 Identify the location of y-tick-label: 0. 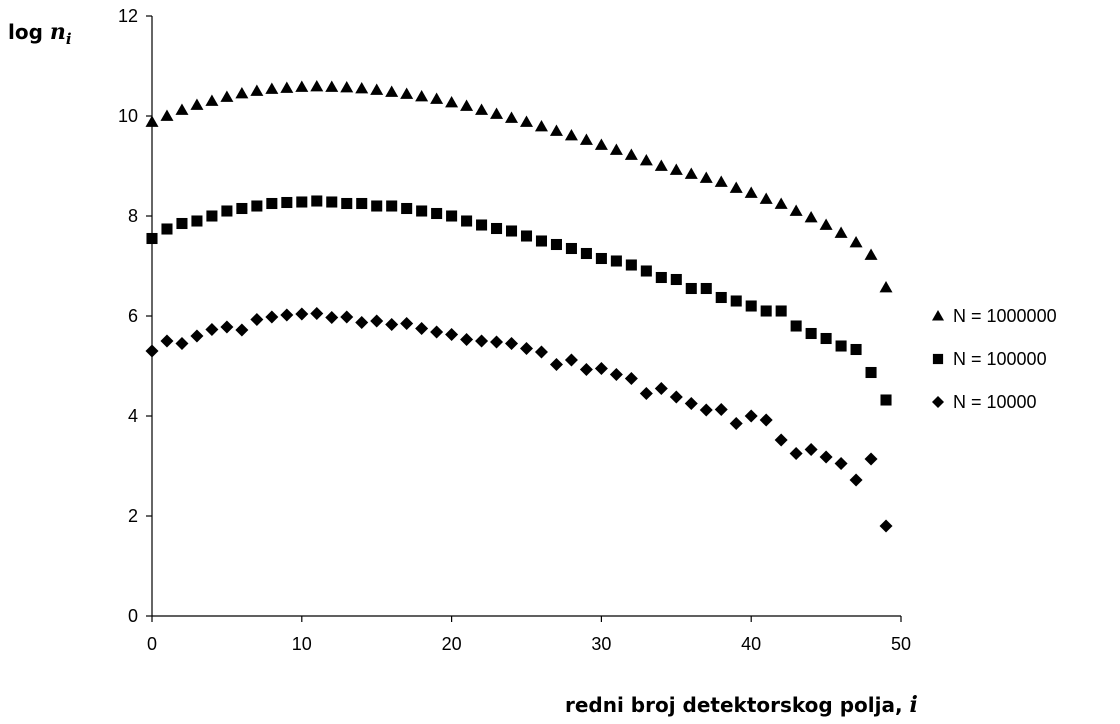
(133, 616).